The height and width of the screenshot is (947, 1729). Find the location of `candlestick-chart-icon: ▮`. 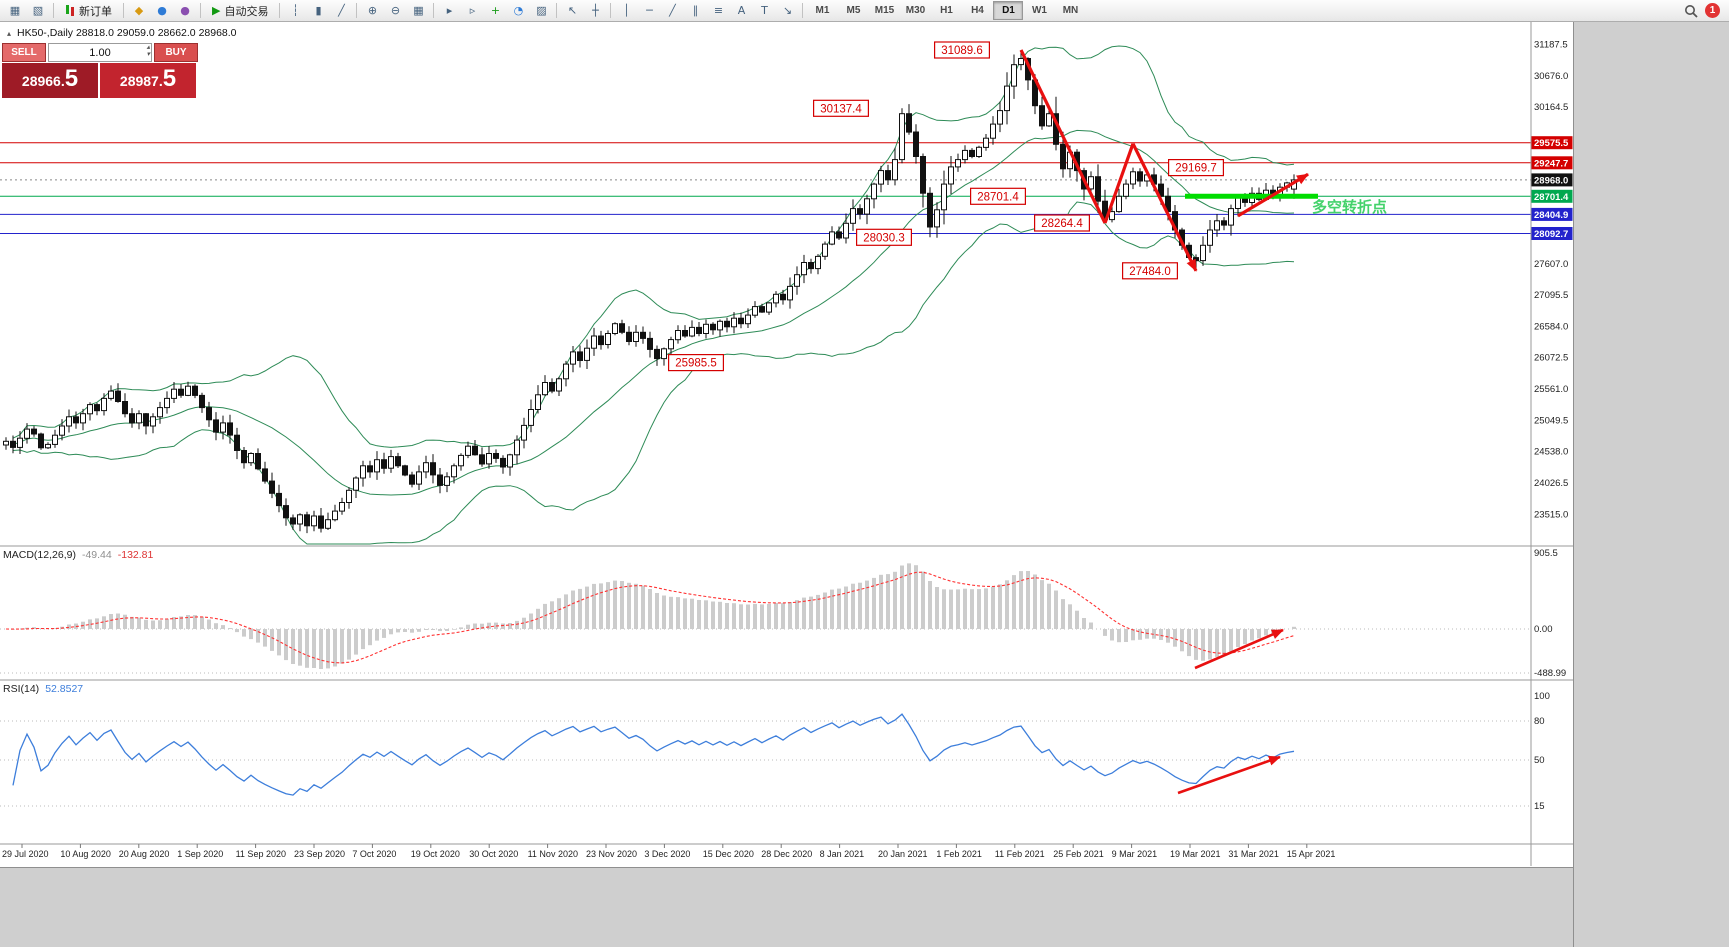

candlestick-chart-icon: ▮ is located at coordinates (318, 10).